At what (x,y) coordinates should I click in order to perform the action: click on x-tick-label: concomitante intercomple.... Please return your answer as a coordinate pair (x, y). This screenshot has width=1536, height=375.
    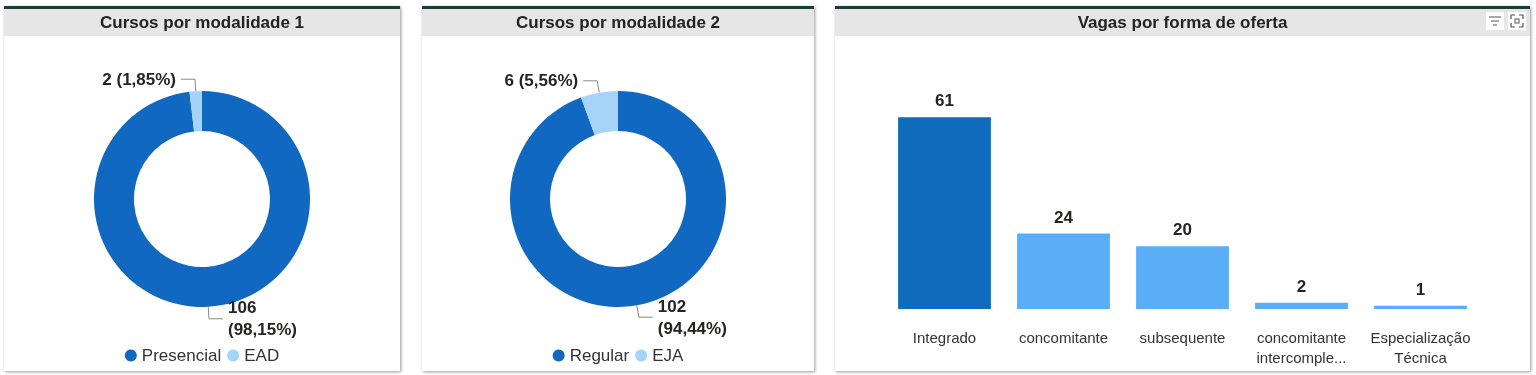
    Looking at the image, I should click on (1301, 347).